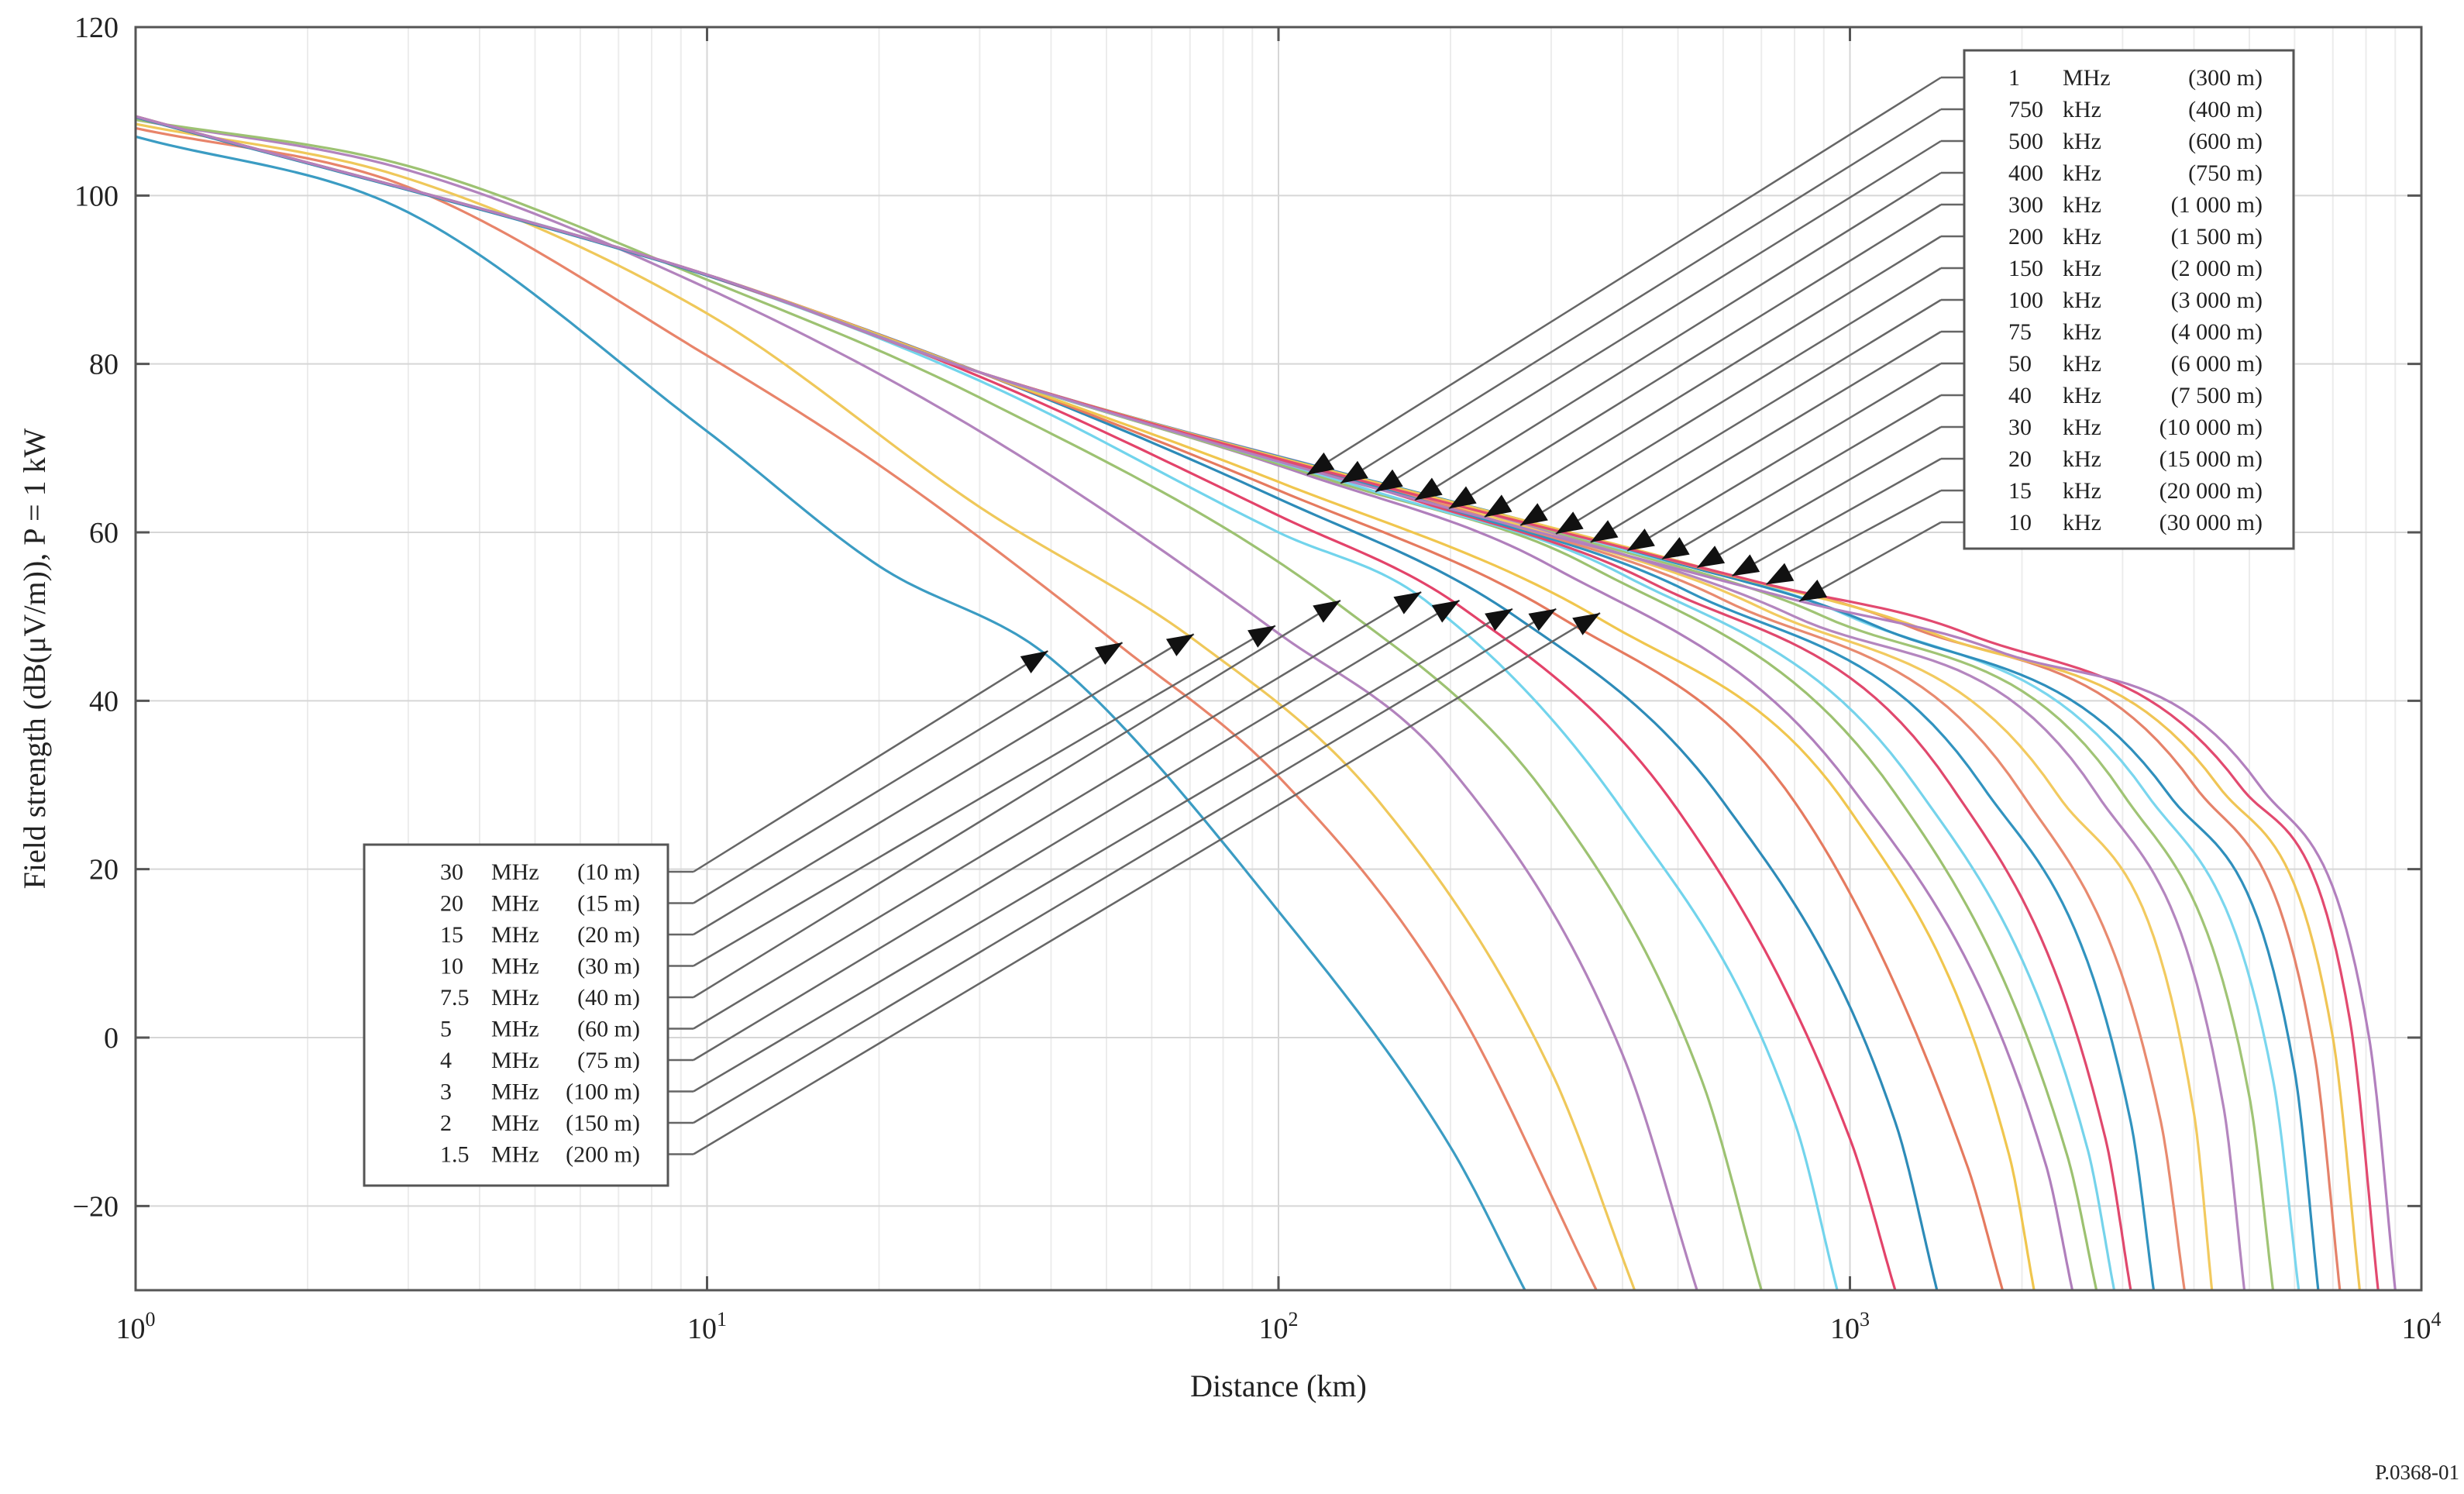 The width and height of the screenshot is (2464, 1494). Describe the element at coordinates (2129, 299) in the screenshot. I see `legend-top-right-box` at that location.